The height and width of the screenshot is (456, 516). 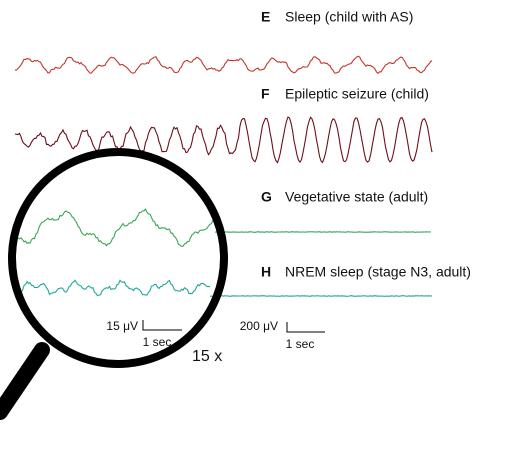 What do you see at coordinates (265, 17) in the screenshot?
I see `panel-letter: E` at bounding box center [265, 17].